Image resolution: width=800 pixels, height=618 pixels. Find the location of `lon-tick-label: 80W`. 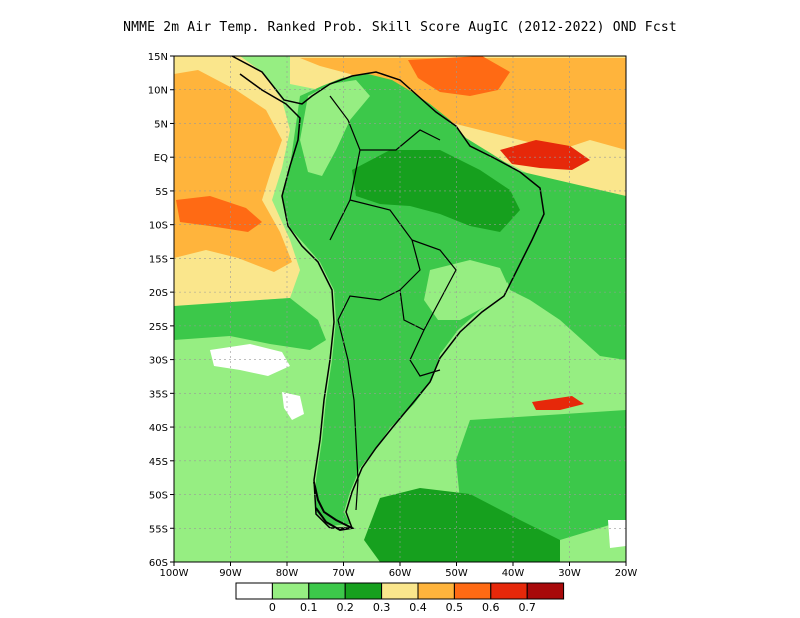

lon-tick-label: 80W is located at coordinates (287, 573).